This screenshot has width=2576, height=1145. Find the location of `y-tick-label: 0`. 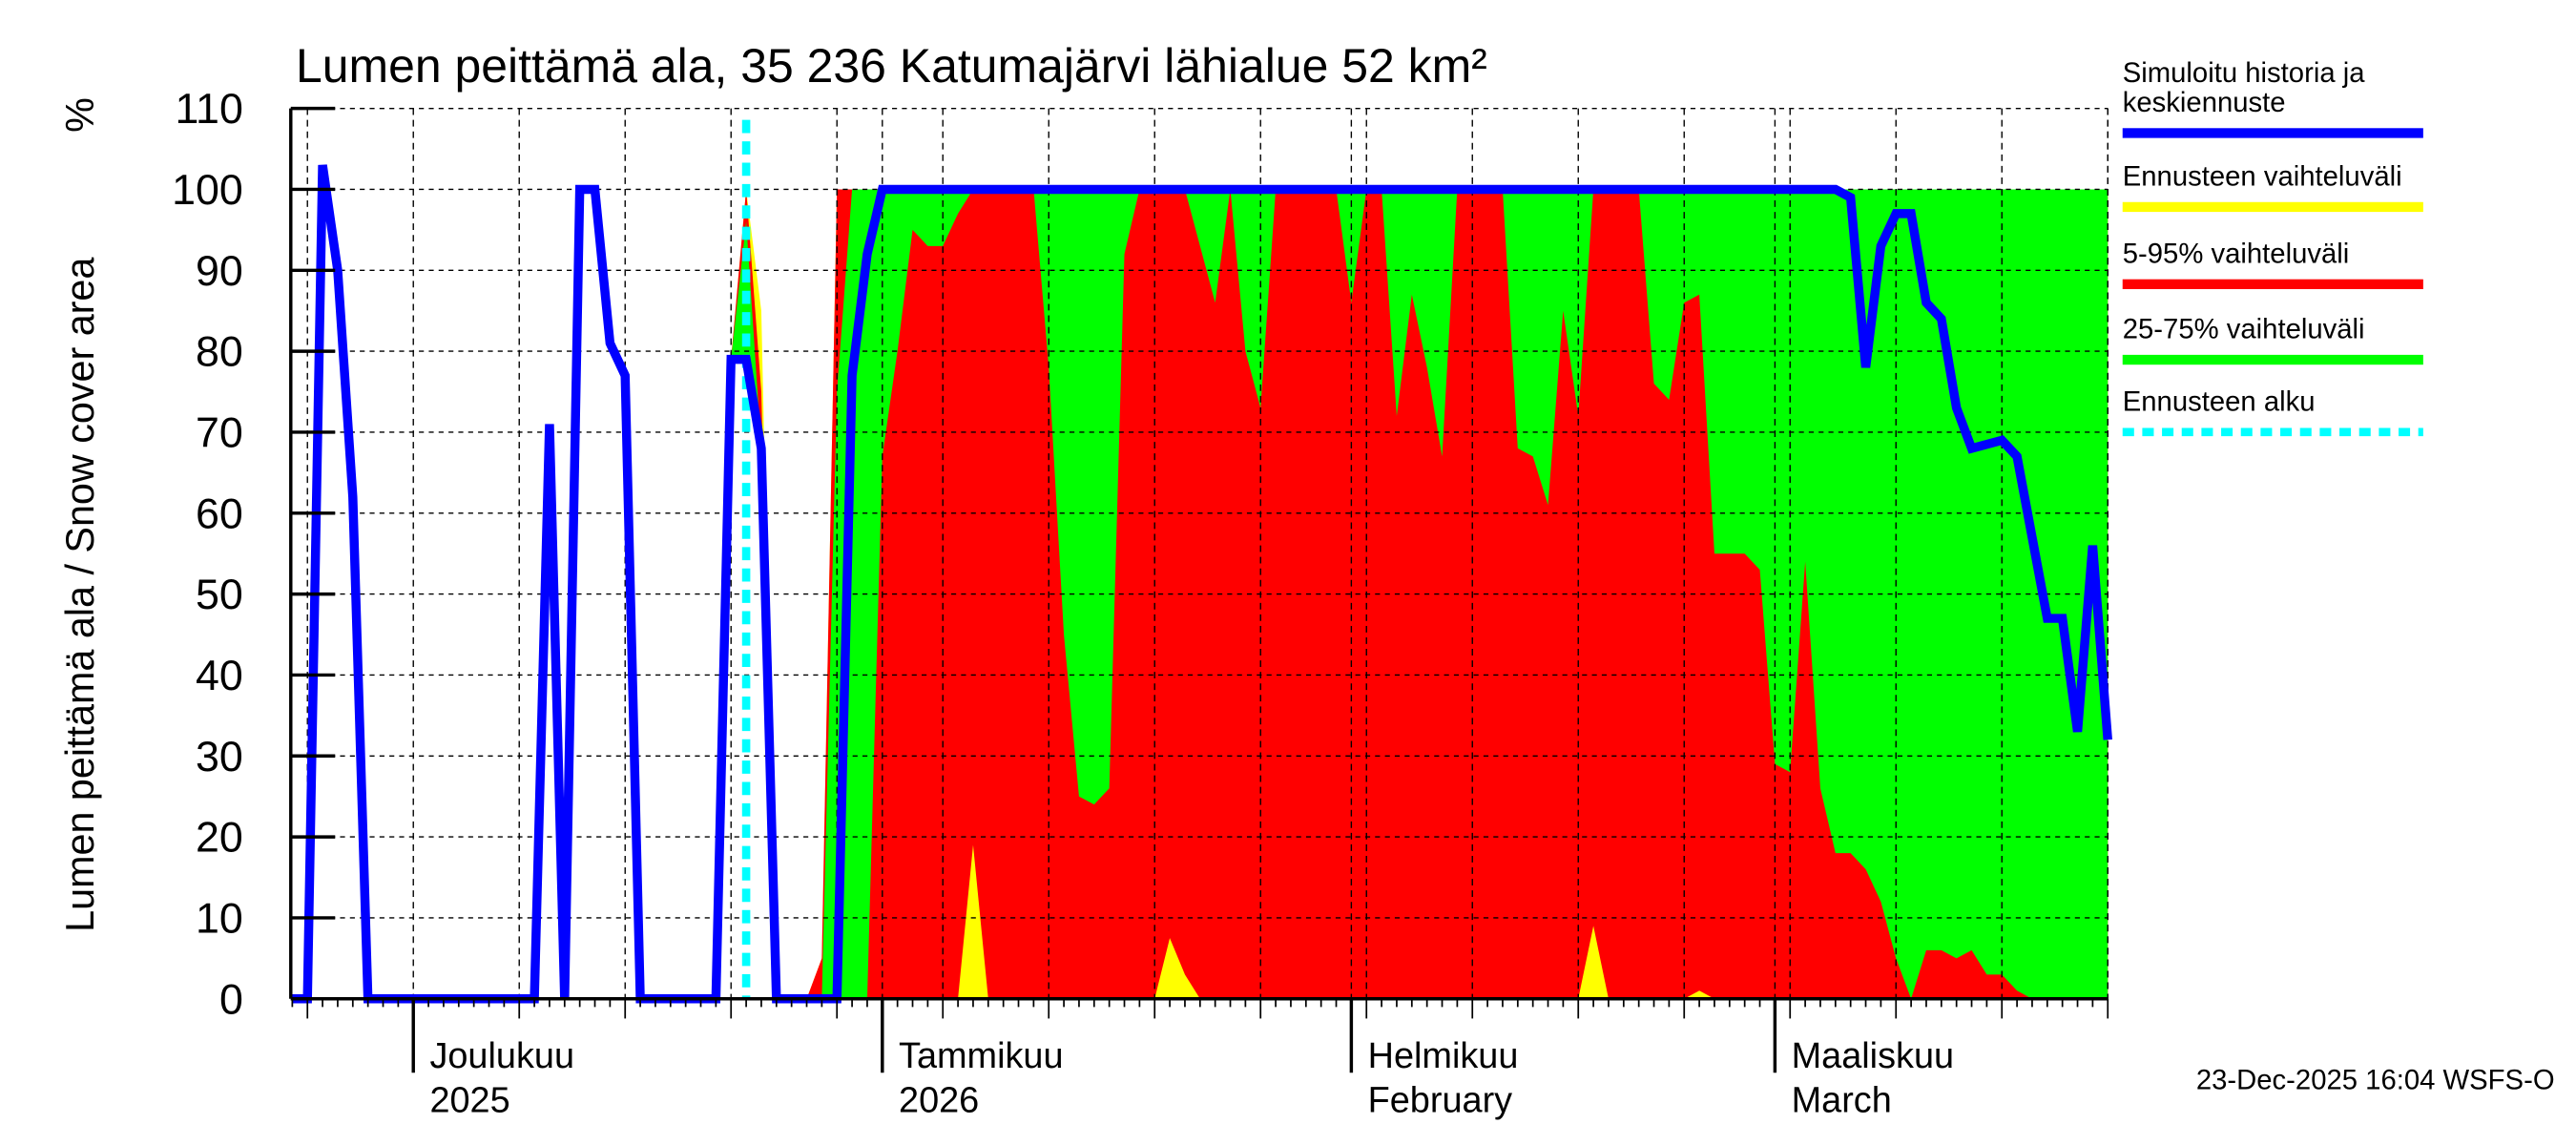

y-tick-label: 0 is located at coordinates (231, 999).